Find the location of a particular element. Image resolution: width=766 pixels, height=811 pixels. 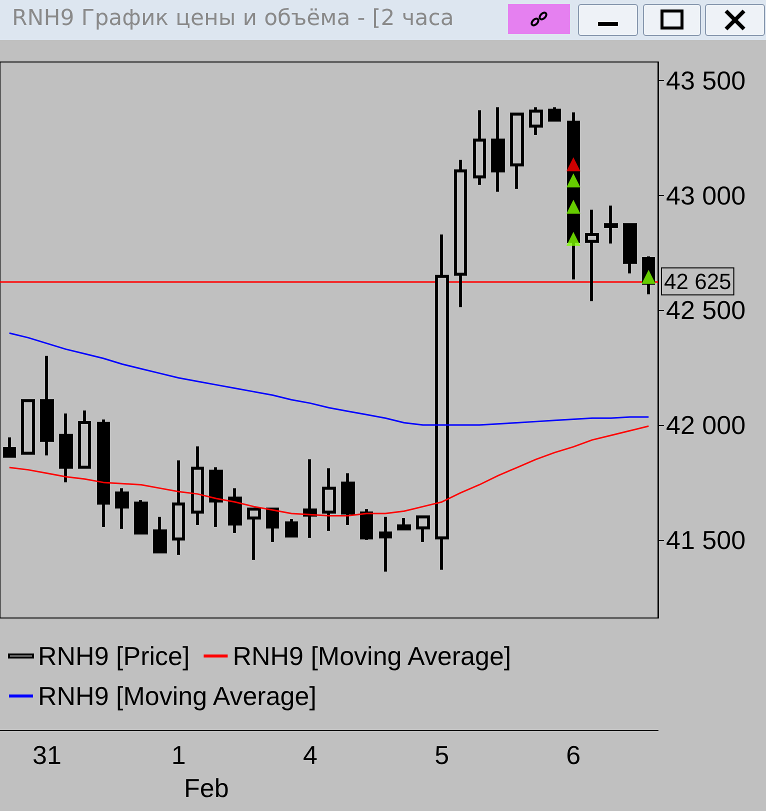

y-tick-label: 43 000 is located at coordinates (706, 195).